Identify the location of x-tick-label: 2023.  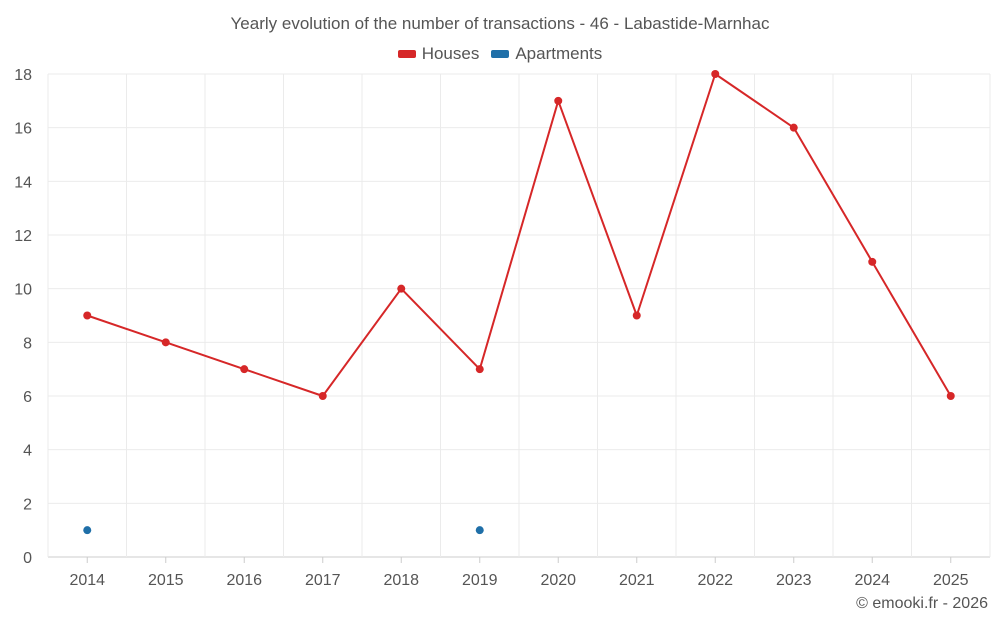
(794, 580).